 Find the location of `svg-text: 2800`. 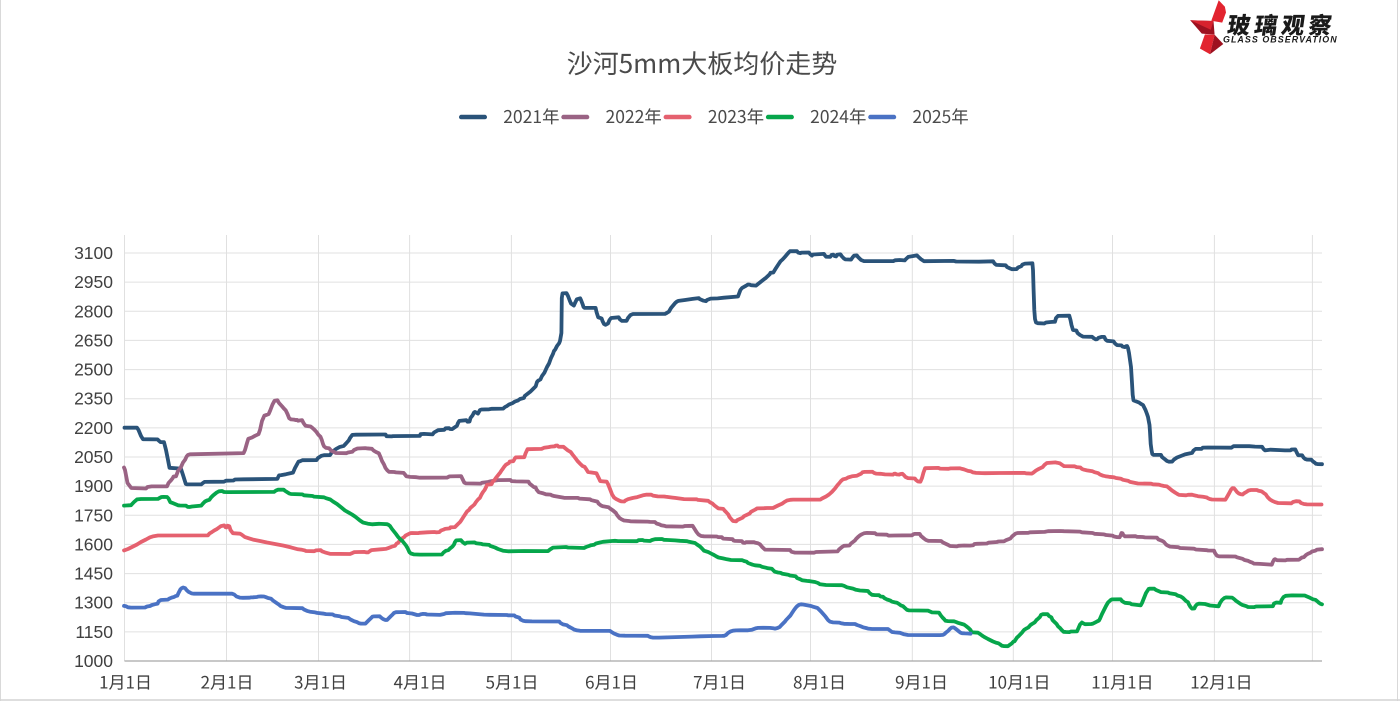

svg-text: 2800 is located at coordinates (93, 311).